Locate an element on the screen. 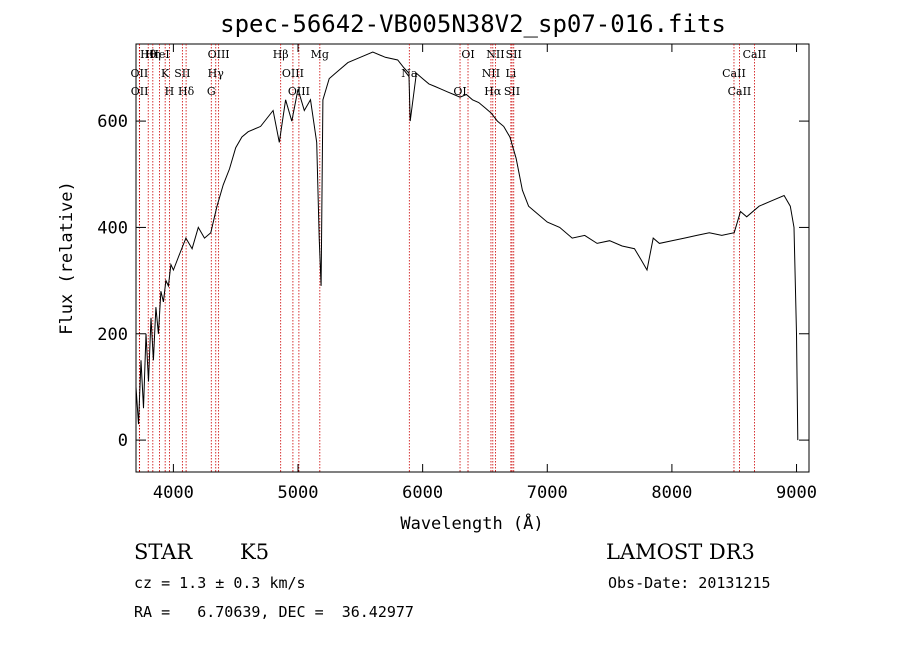 The height and width of the screenshot is (649, 900). y-tick-label: 400 is located at coordinates (112, 228).